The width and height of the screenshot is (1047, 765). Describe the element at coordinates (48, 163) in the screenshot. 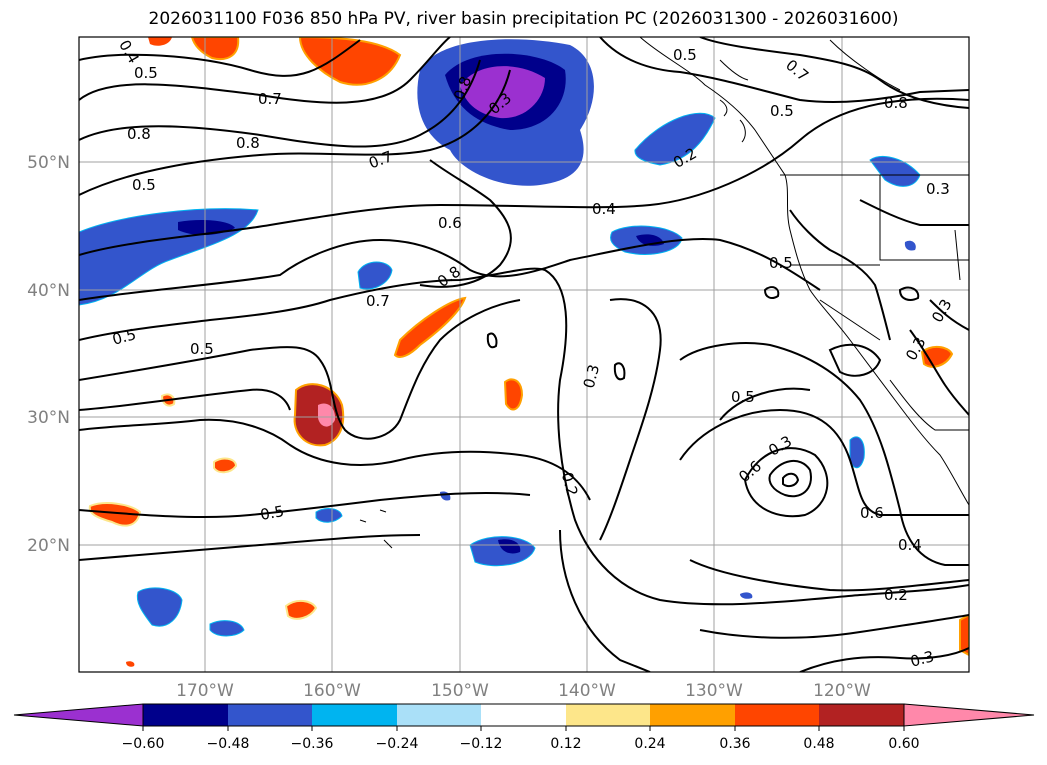

I see `lat-label: 50°N` at that location.